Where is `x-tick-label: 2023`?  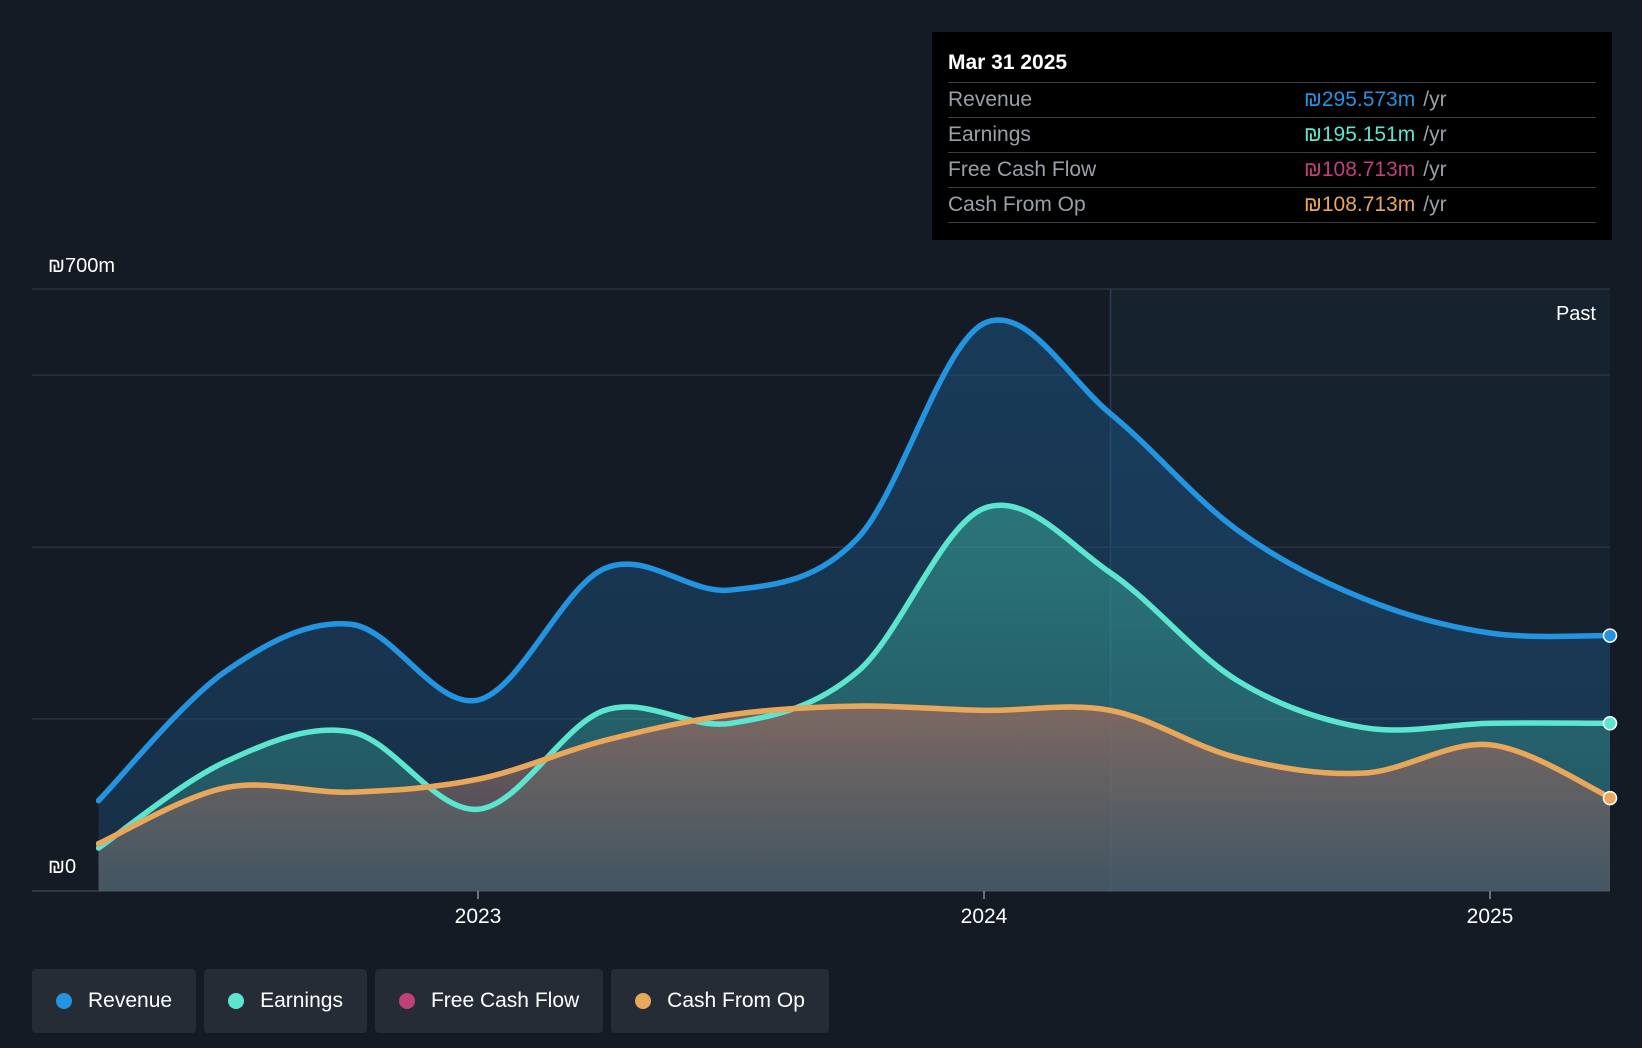
x-tick-label: 2023 is located at coordinates (478, 916).